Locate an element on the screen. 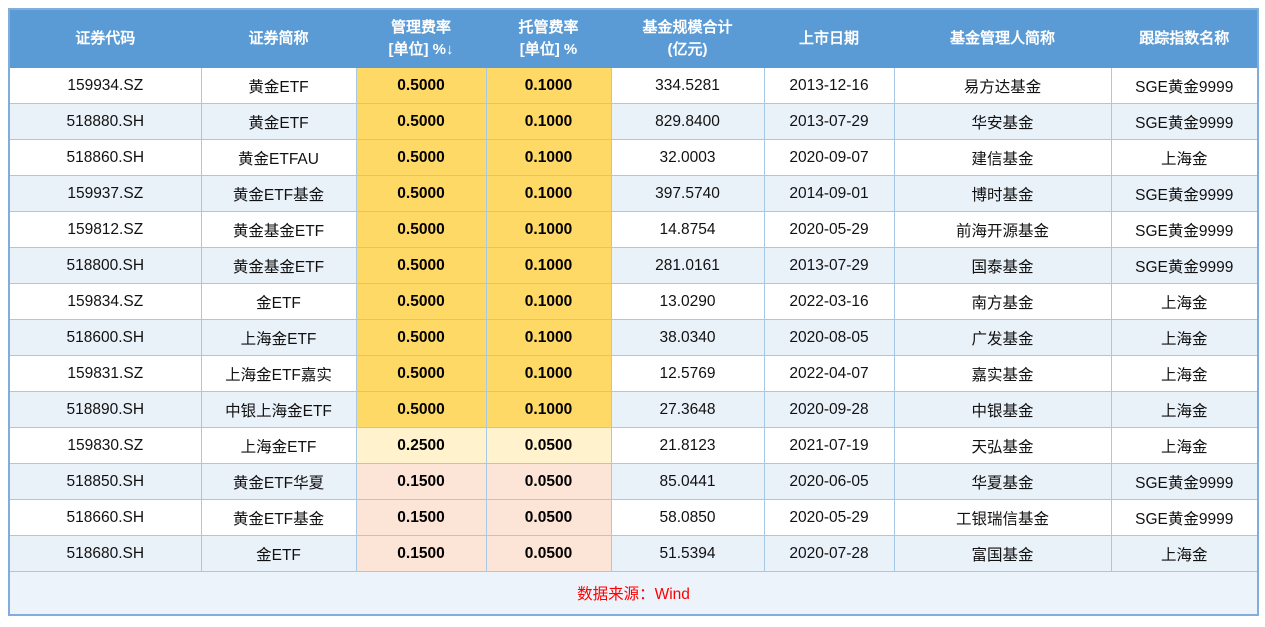  cell-manager: 天弘基金 is located at coordinates (1002, 445).